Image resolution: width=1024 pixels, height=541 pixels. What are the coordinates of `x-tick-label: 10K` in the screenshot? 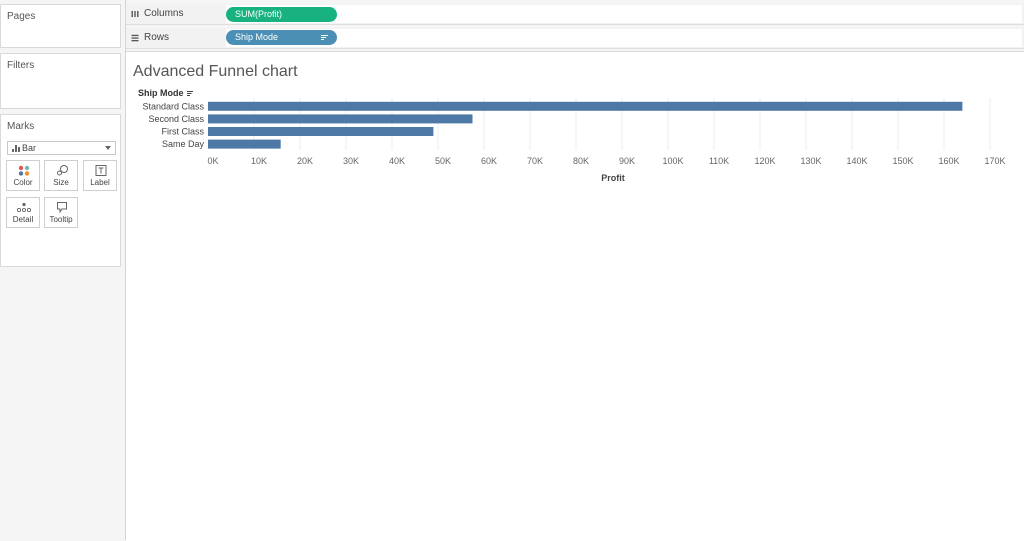 It's located at (259, 161).